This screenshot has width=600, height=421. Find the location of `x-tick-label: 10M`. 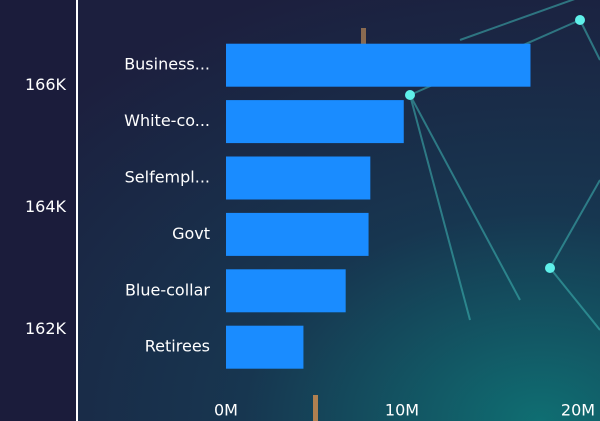

x-tick-label: 10M is located at coordinates (402, 410).